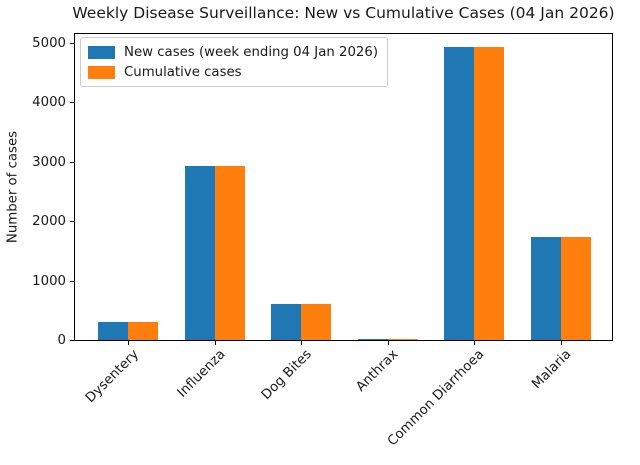 Image resolution: width=640 pixels, height=465 pixels. Describe the element at coordinates (61, 340) in the screenshot. I see `y-tick-label: 0` at that location.